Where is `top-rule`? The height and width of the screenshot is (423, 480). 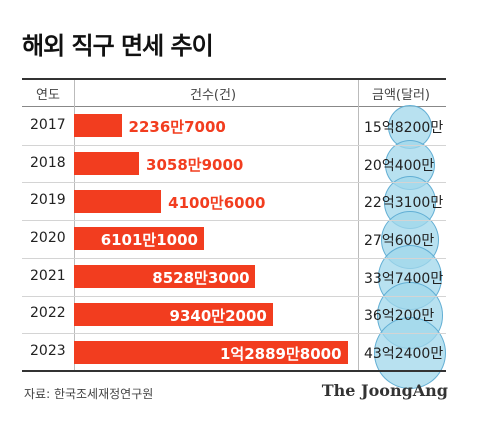 top-rule is located at coordinates (234, 79).